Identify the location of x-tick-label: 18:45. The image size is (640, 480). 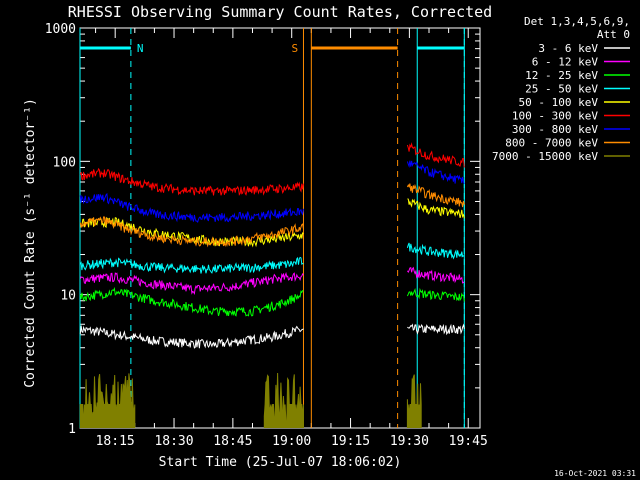
(232, 441).